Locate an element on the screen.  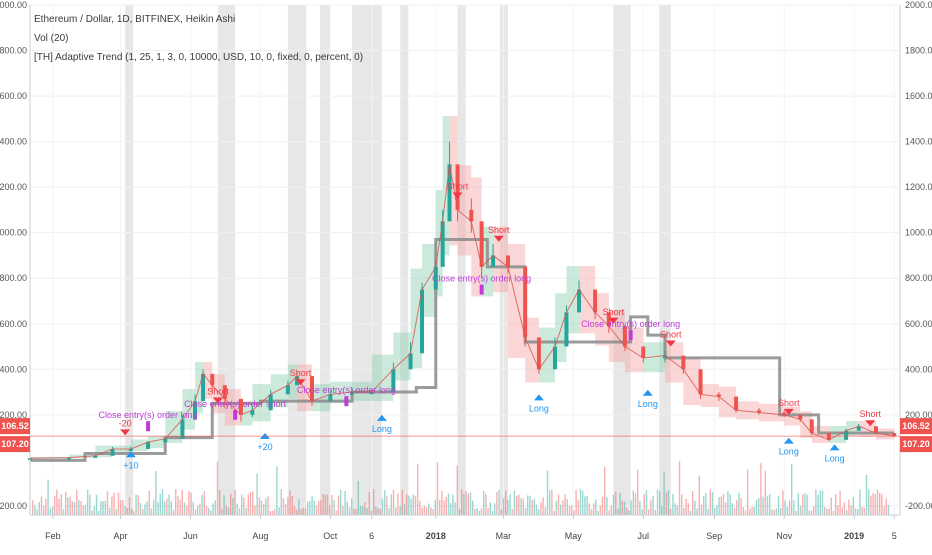
x-tick-label: Nov is located at coordinates (784, 536).